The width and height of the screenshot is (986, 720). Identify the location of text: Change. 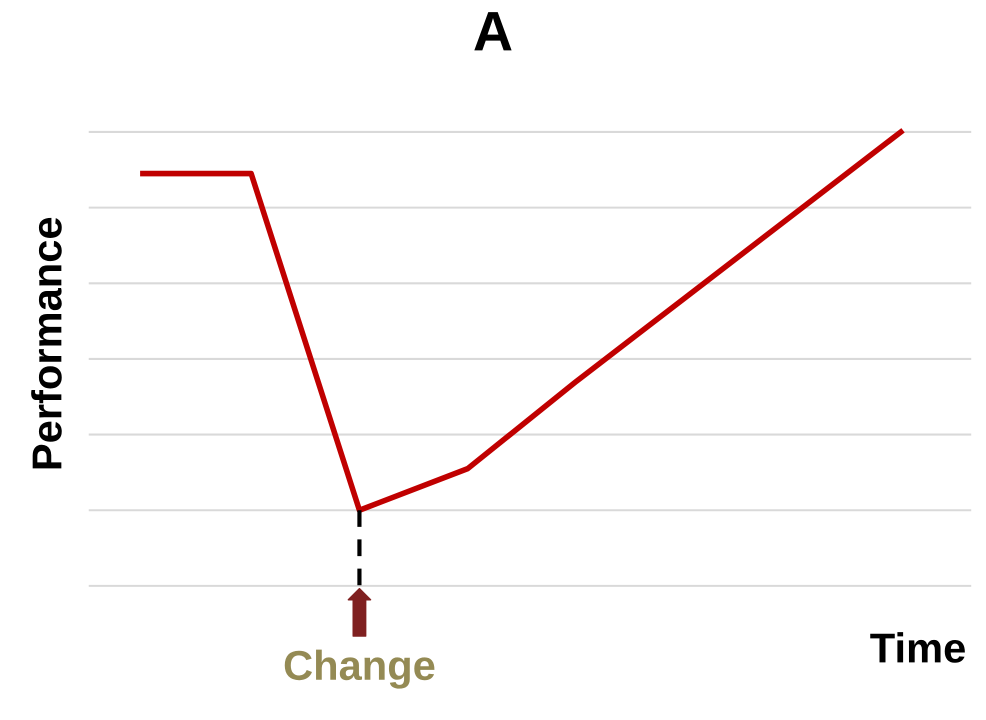
(359, 669).